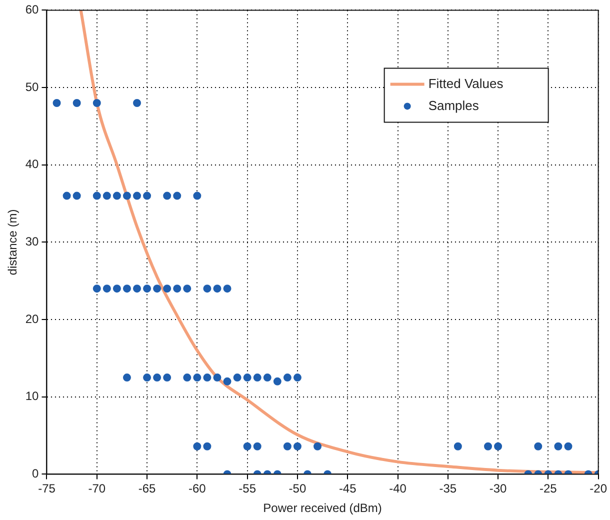 The height and width of the screenshot is (520, 610). I want to click on x-tick-label: -65, so click(147, 489).